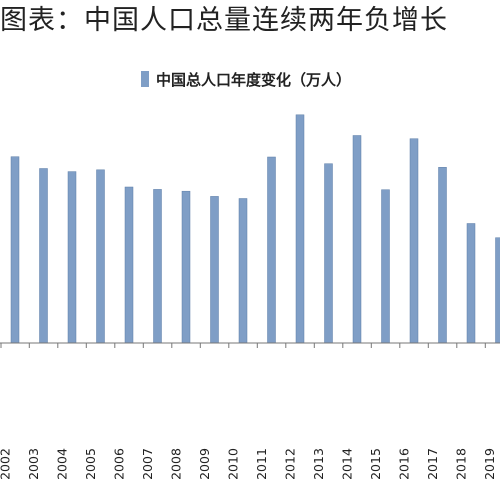 This screenshot has width=500, height=500. Describe the element at coordinates (375, 464) in the screenshot. I see `x-tick-label-2015: 2015` at that location.